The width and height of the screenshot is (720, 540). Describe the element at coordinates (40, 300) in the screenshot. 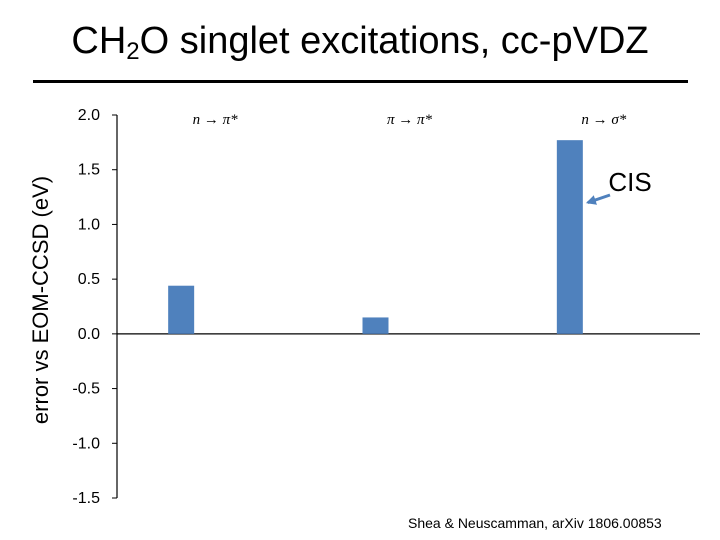

I see `y-axis-title: error vs EOM-CCSD (eV)` at that location.